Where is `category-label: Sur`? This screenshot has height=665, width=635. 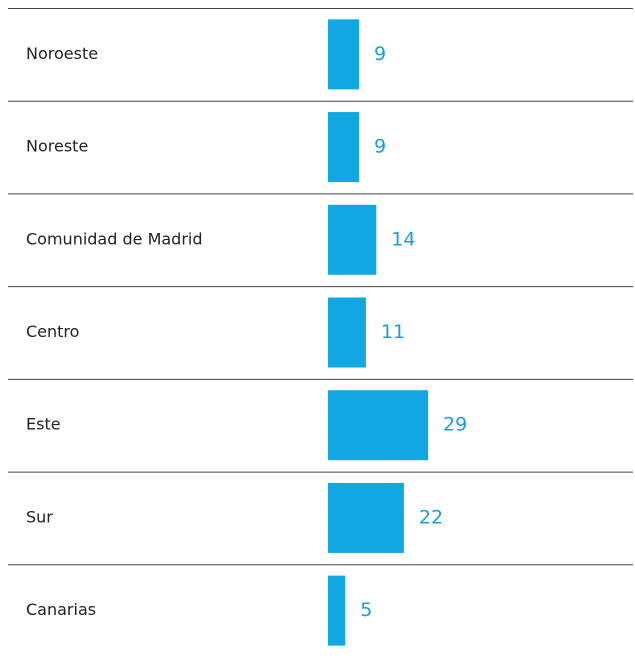 category-label: Sur is located at coordinates (39, 516).